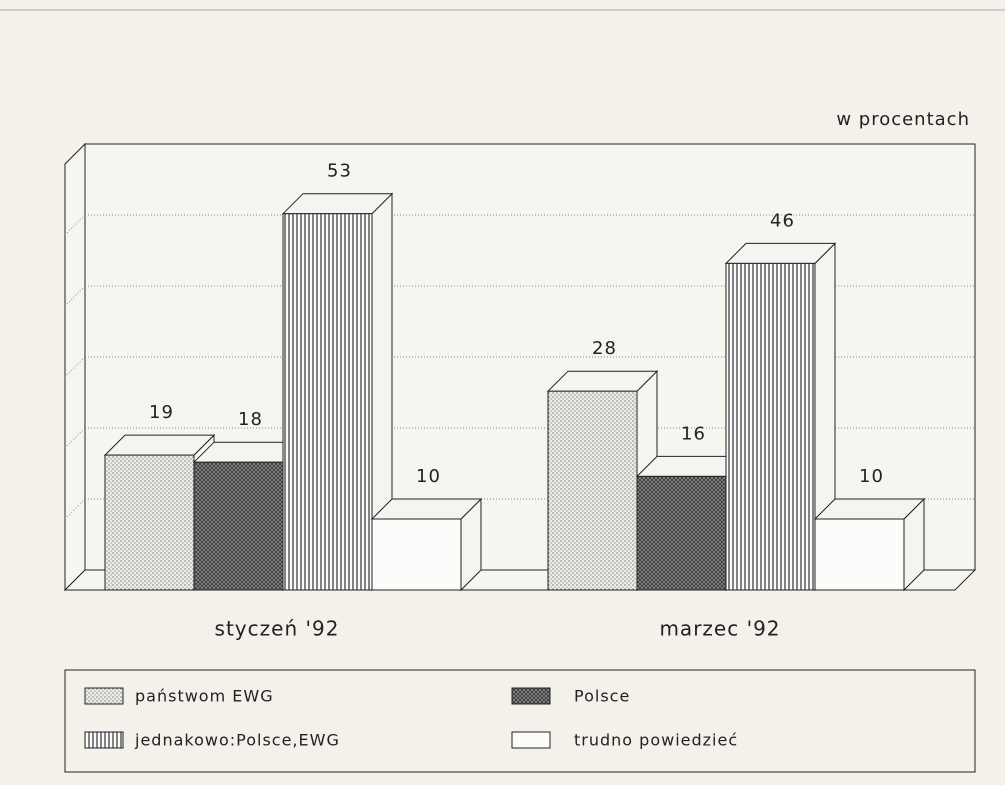 The image size is (1005, 785). I want to click on category-label: marzec '92, so click(719, 629).